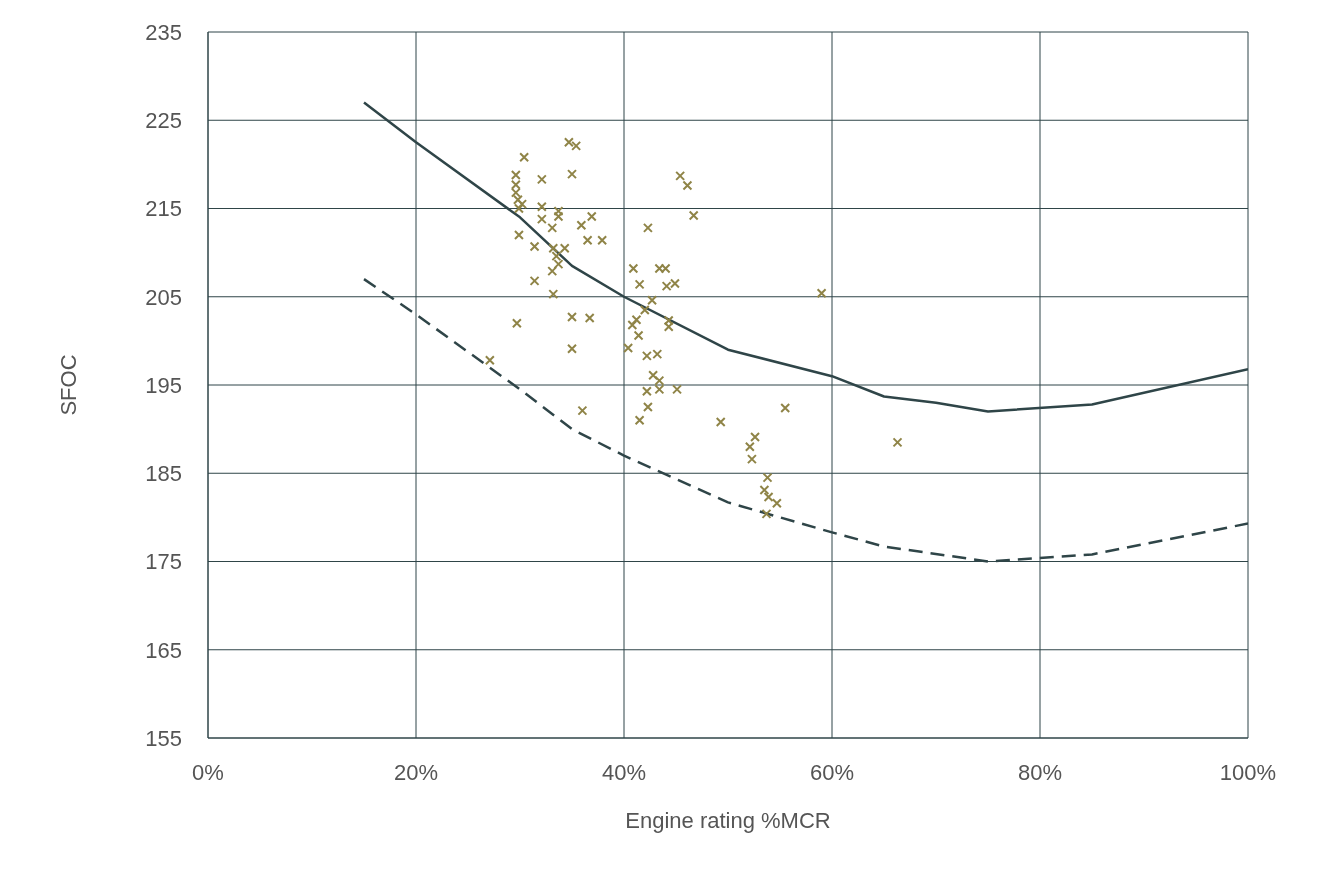  I want to click on y-tick-label: 155, so click(163, 738).